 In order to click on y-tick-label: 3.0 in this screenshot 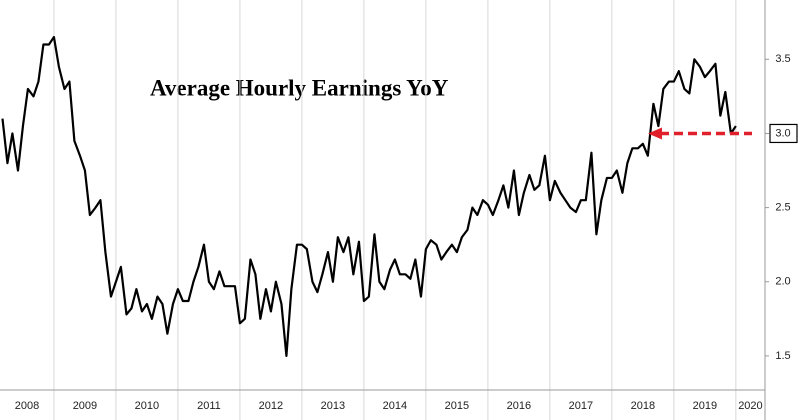, I will do `click(782, 133)`.